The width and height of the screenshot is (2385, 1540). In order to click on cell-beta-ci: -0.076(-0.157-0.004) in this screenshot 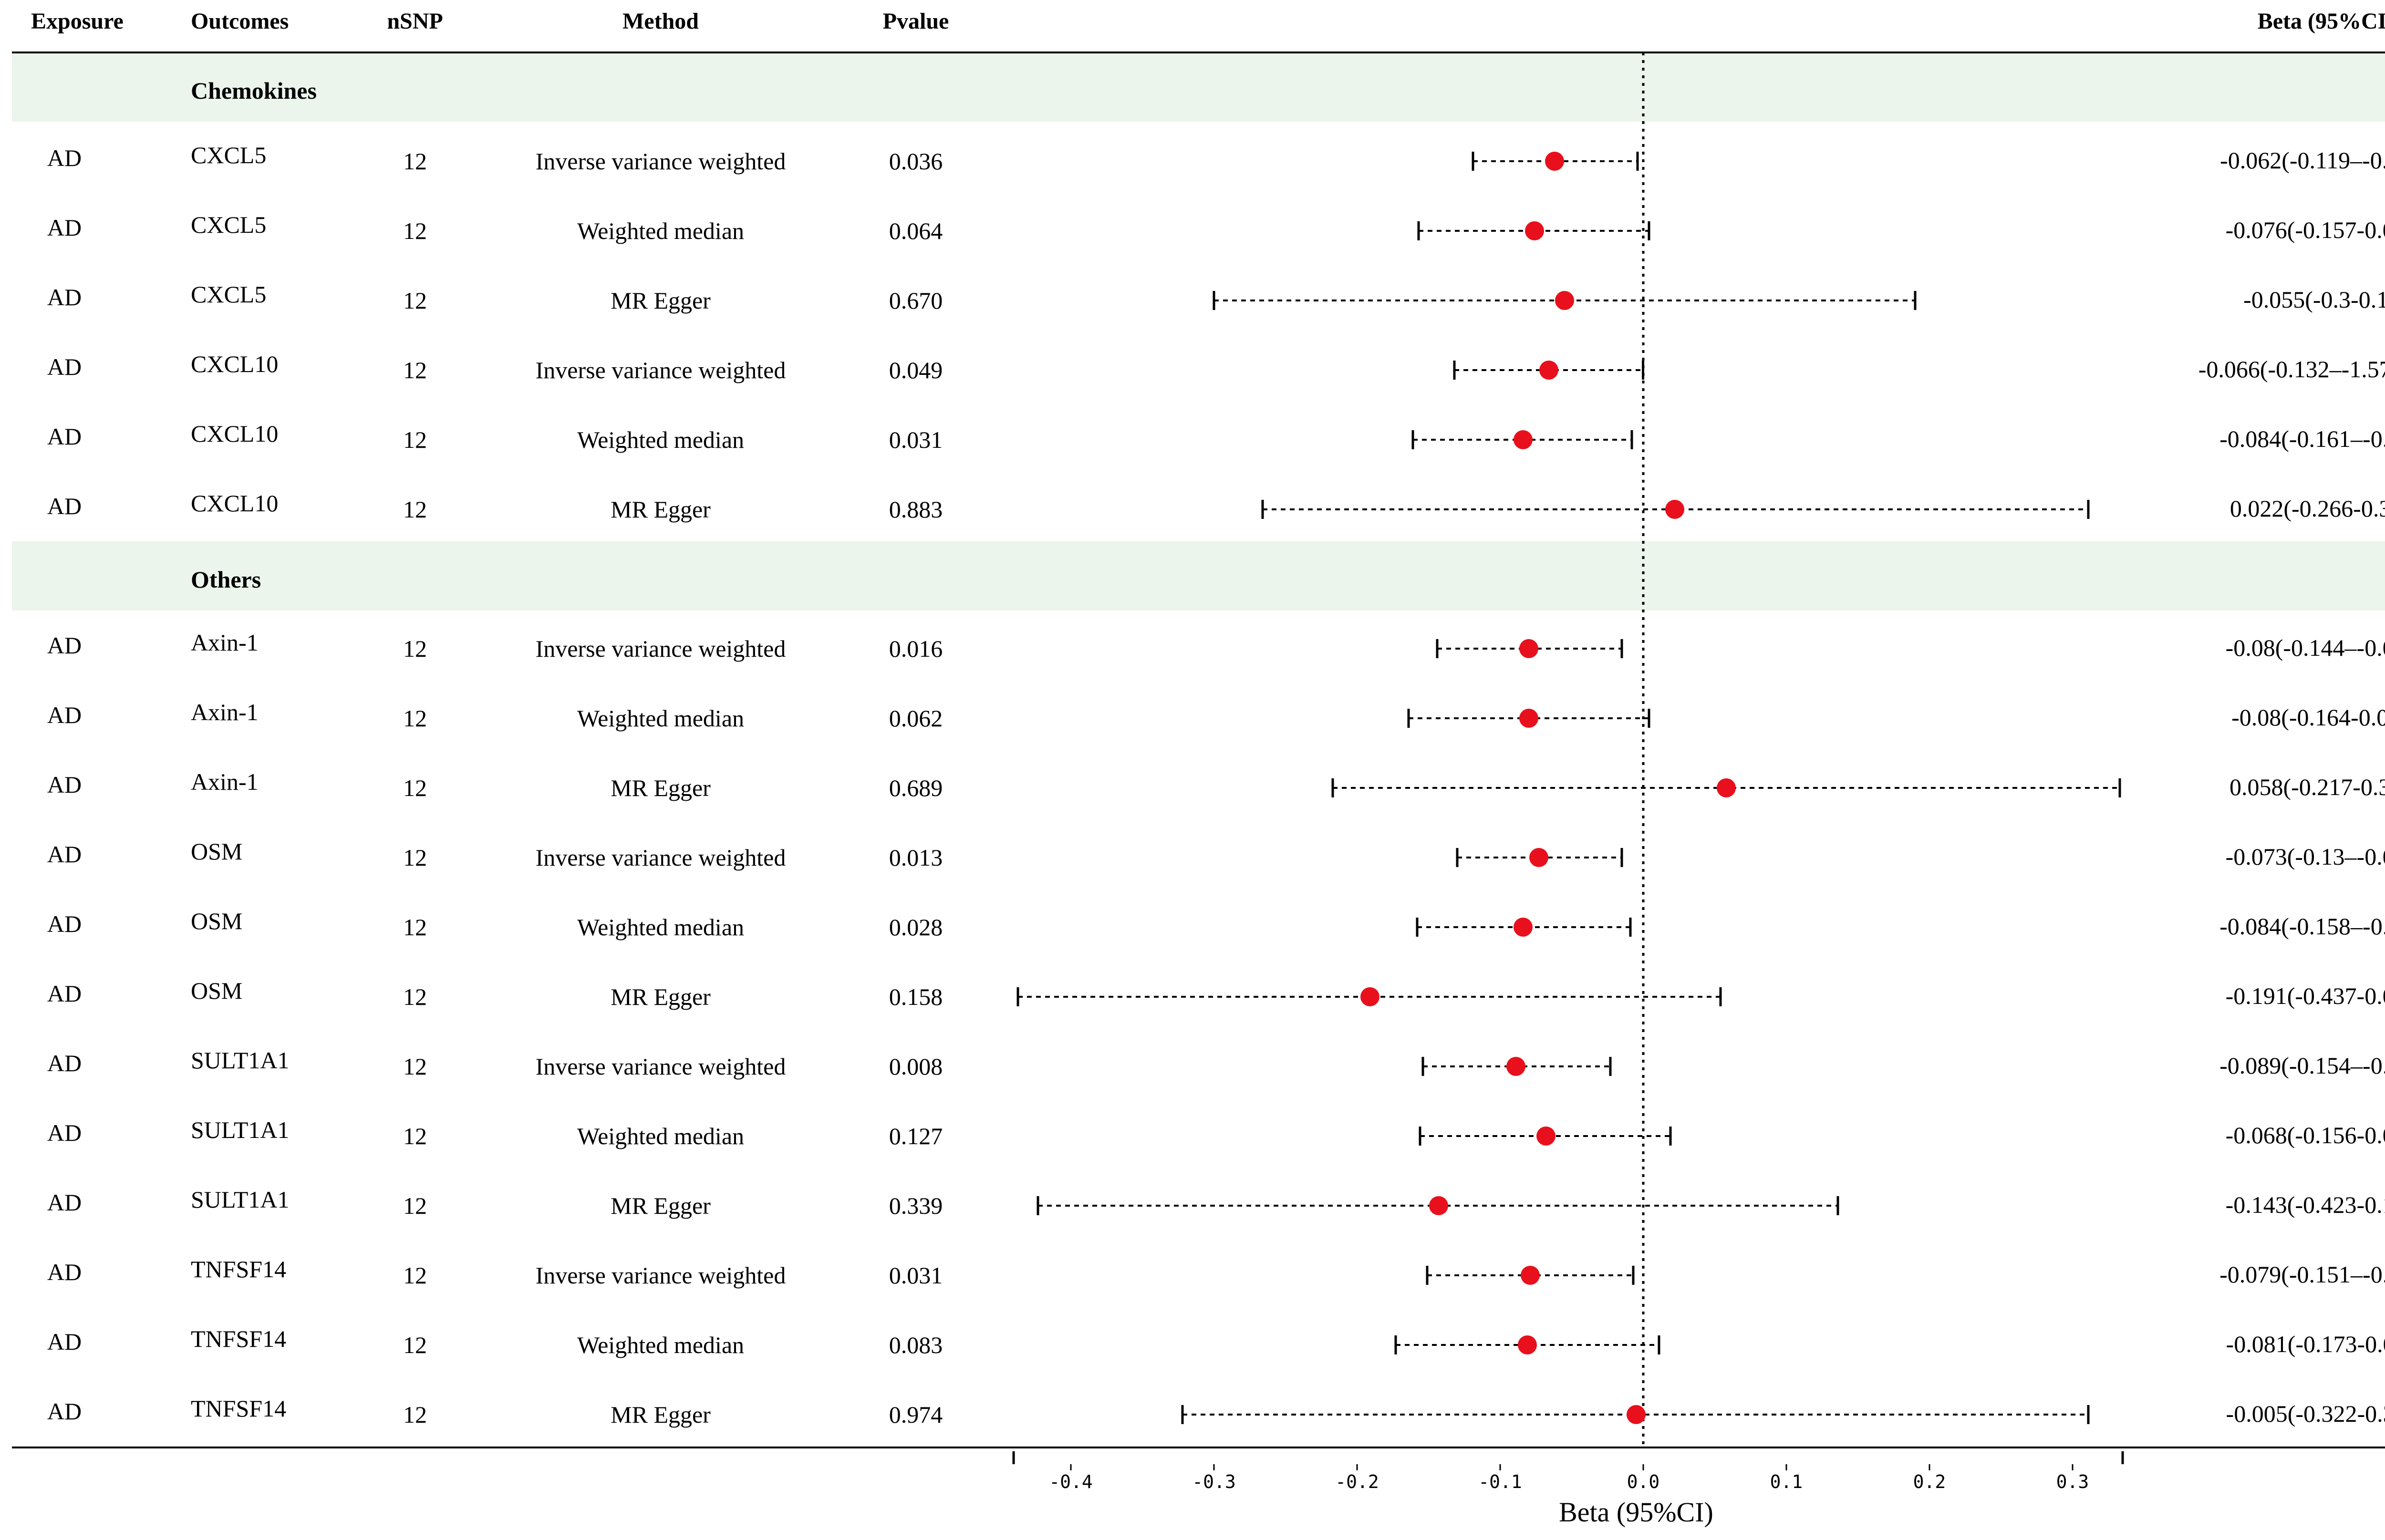, I will do `click(2305, 230)`.